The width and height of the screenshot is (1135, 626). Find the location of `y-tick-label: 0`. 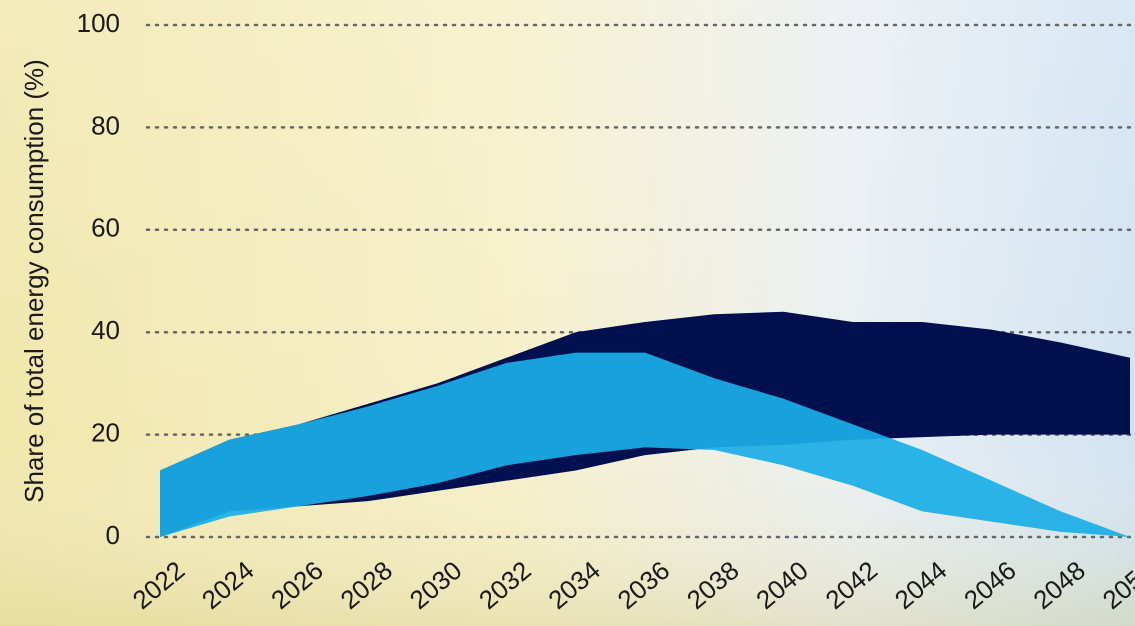

y-tick-label: 0 is located at coordinates (113, 535).